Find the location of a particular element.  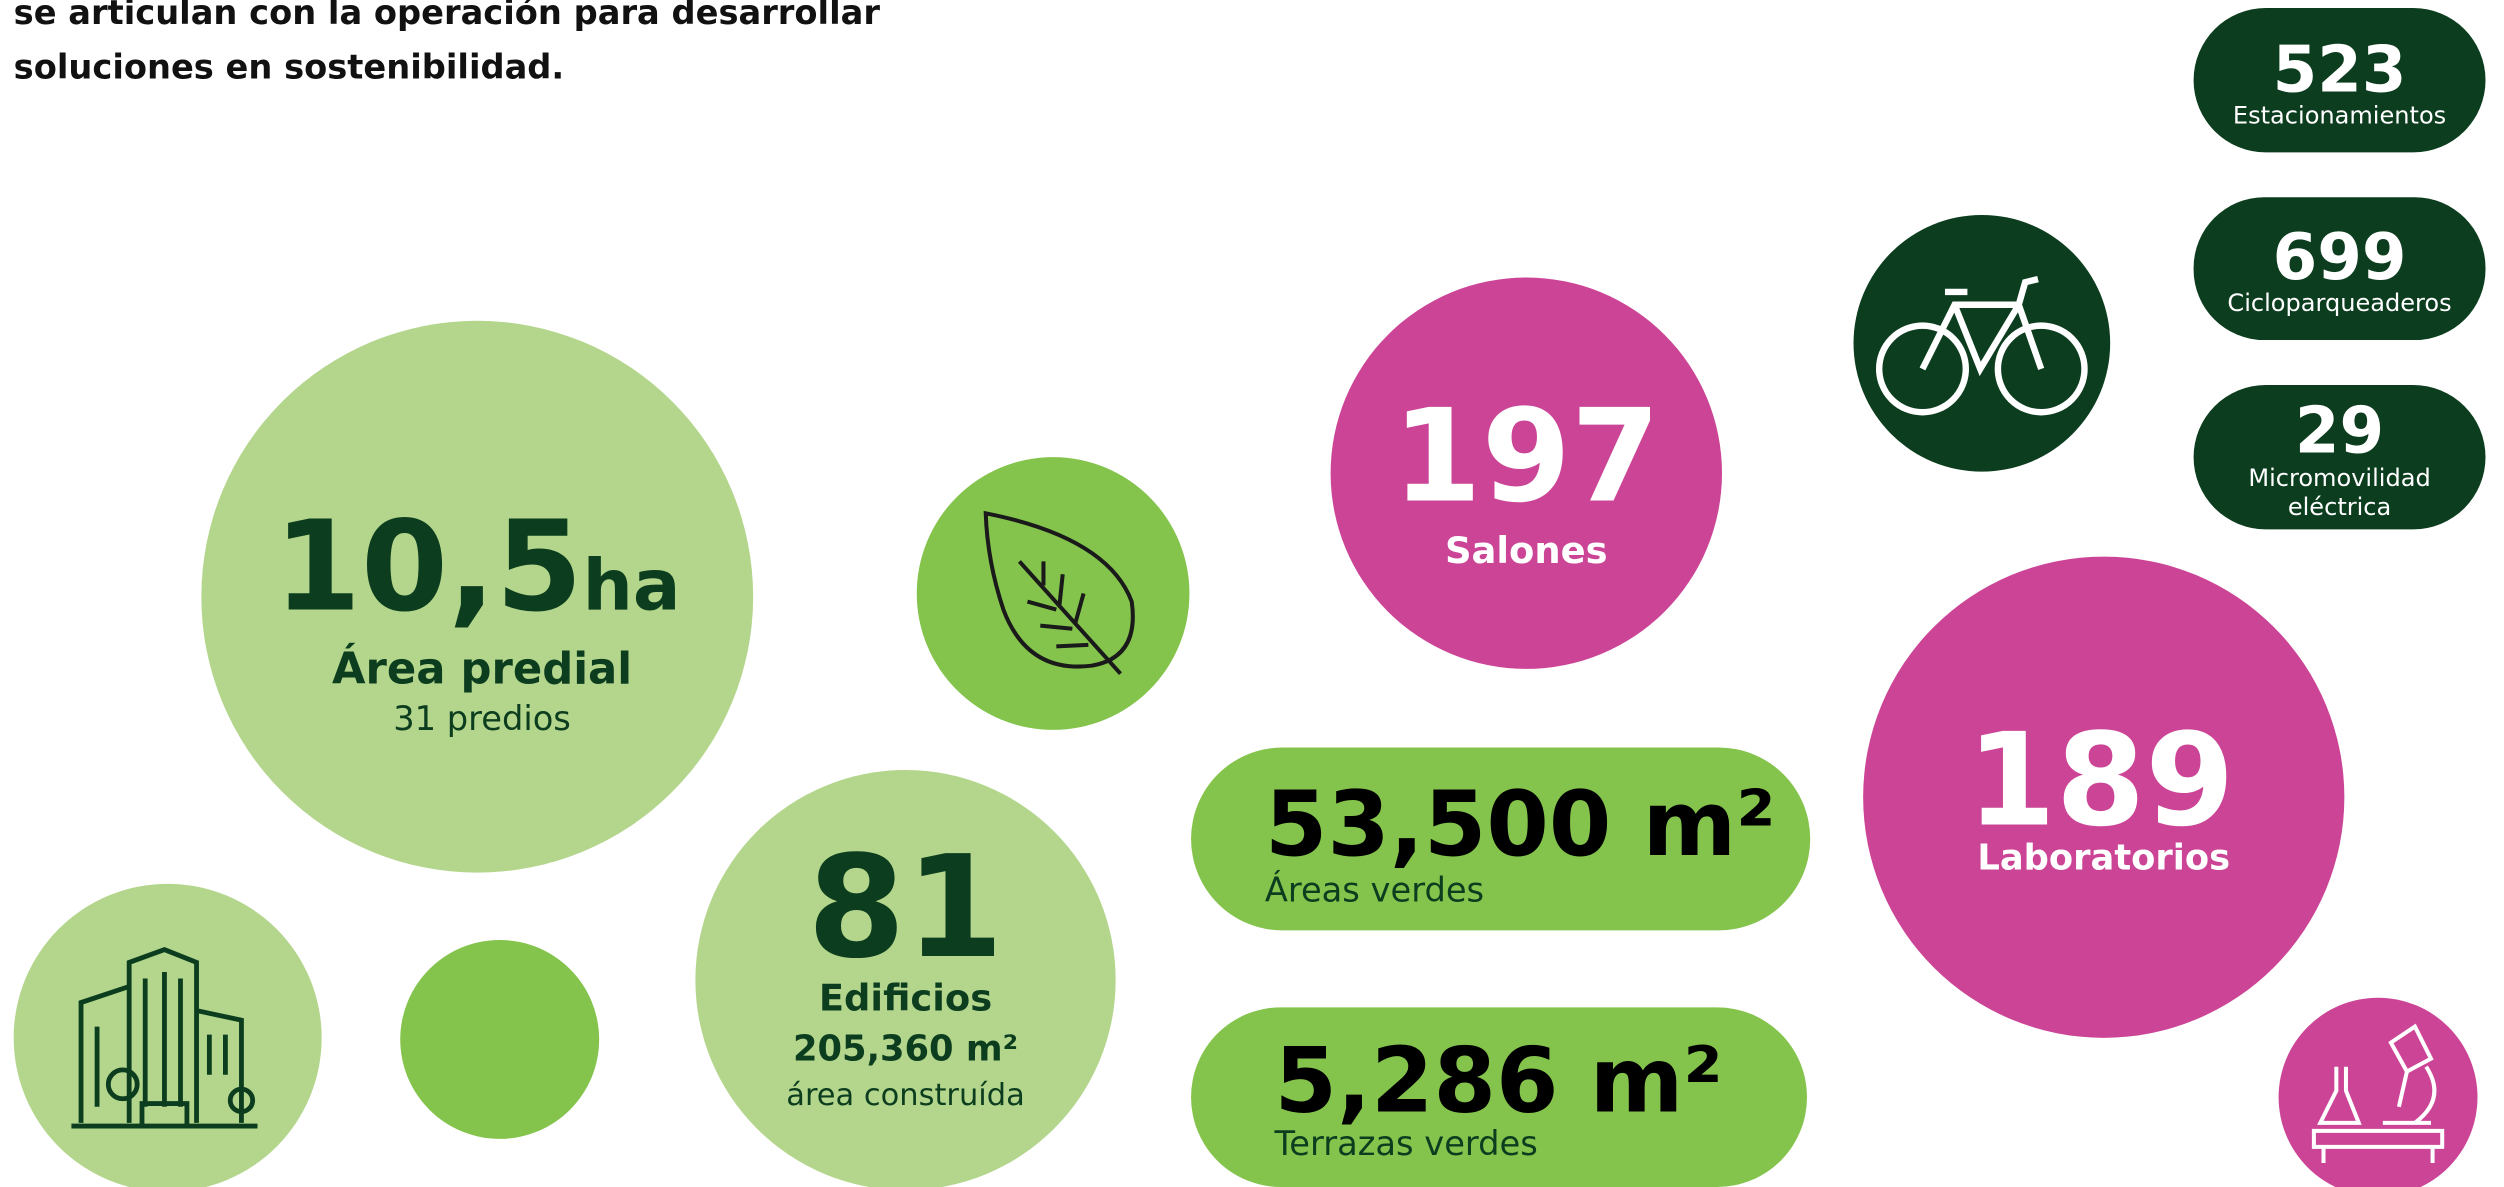

labs-circle is located at coordinates (2104, 797).